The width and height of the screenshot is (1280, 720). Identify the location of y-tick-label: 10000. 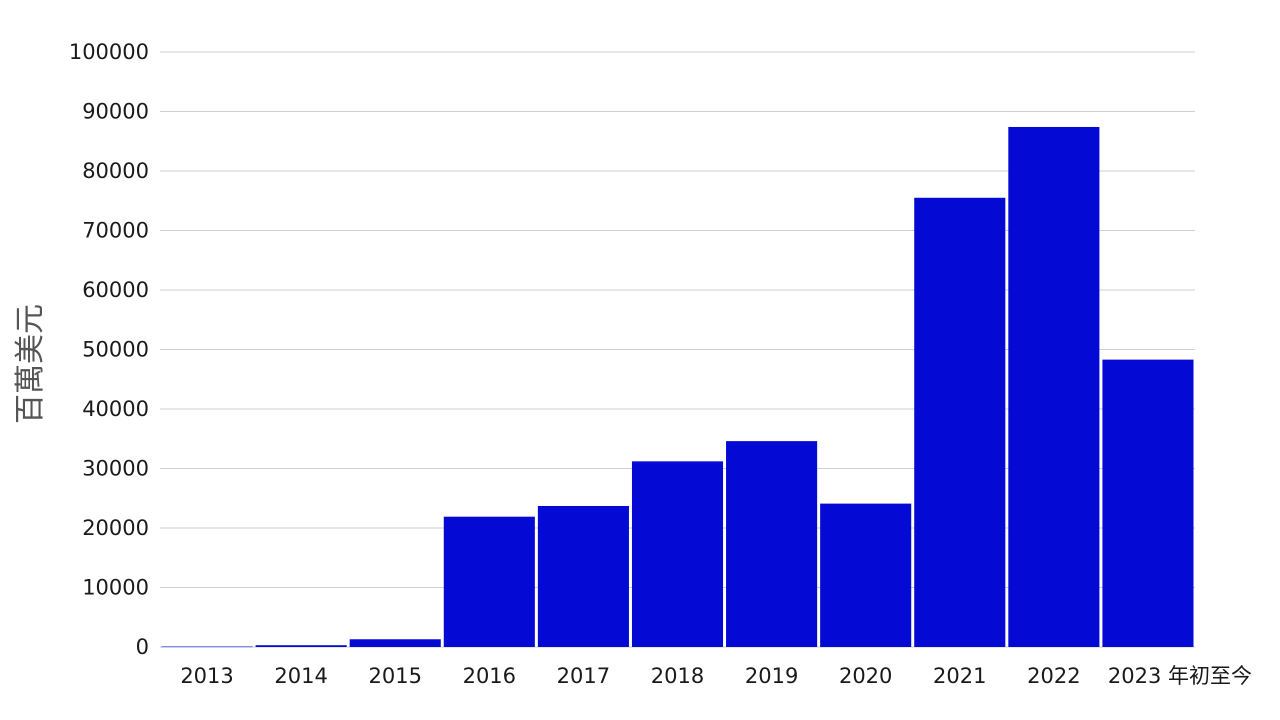
(115, 588).